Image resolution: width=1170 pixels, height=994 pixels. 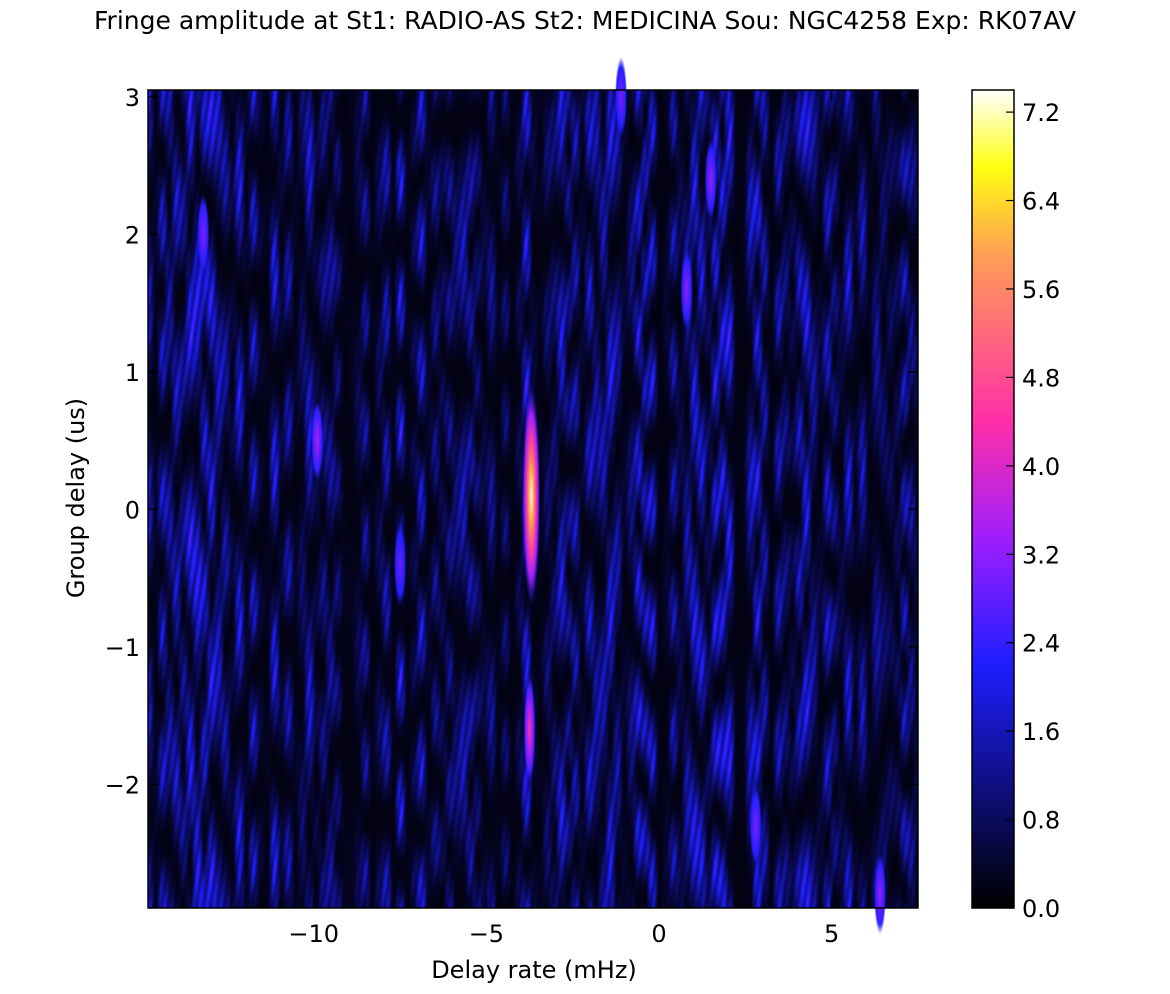 I want to click on x-tick-label: −10, so click(x=313, y=934).